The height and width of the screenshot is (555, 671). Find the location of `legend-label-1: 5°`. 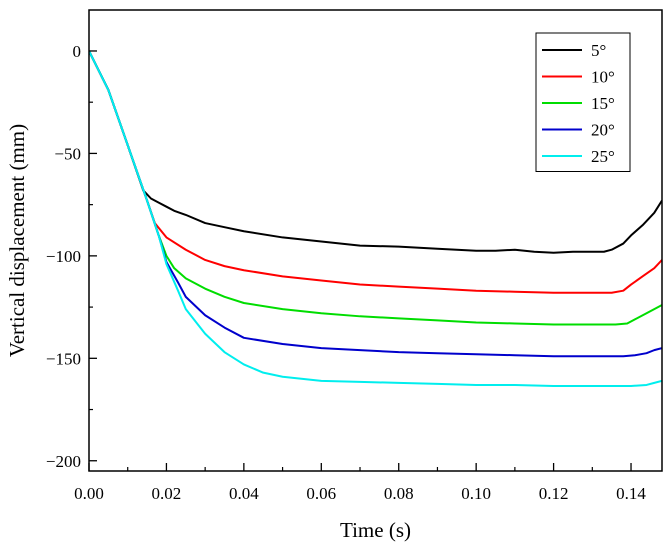

legend-label-1: 5° is located at coordinates (598, 50).